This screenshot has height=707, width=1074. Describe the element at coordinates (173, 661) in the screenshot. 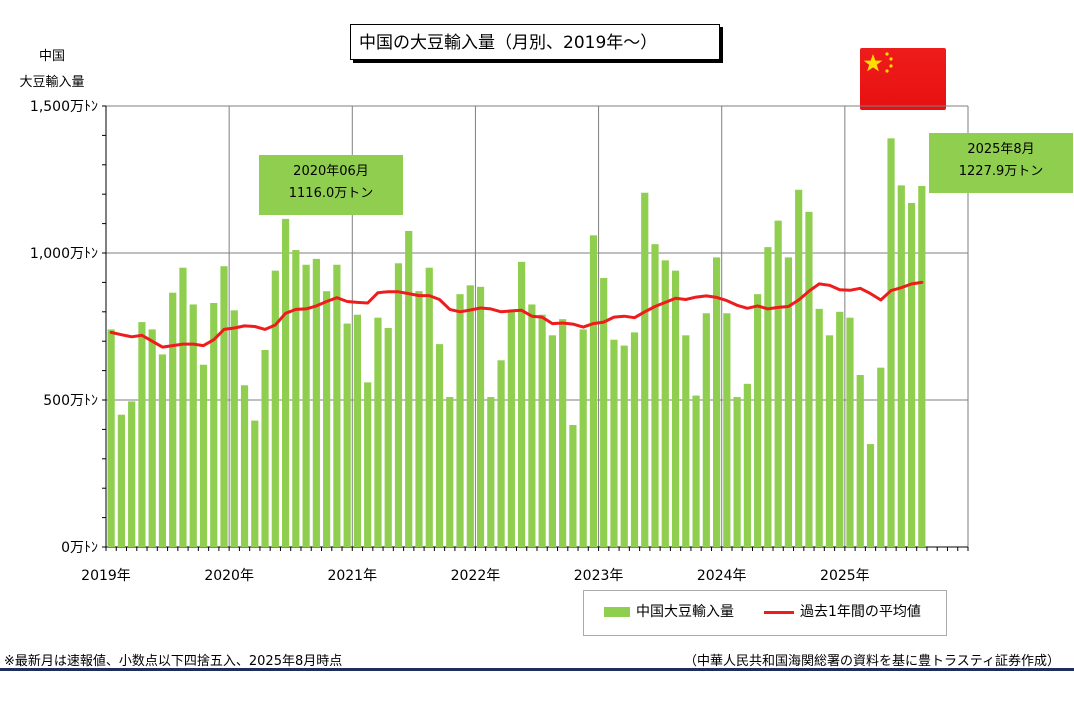

I see `footnote: ※最新月は速報値、小数点以下四捨五入、2025年8月時点` at that location.